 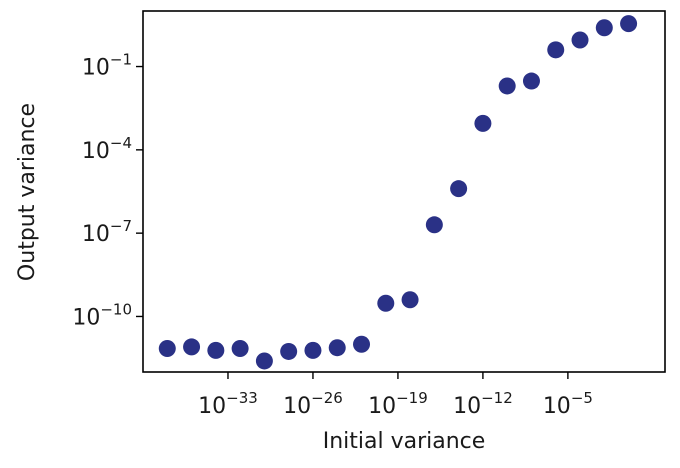 I want to click on x-tick-exponent: −19, so click(x=412, y=398).